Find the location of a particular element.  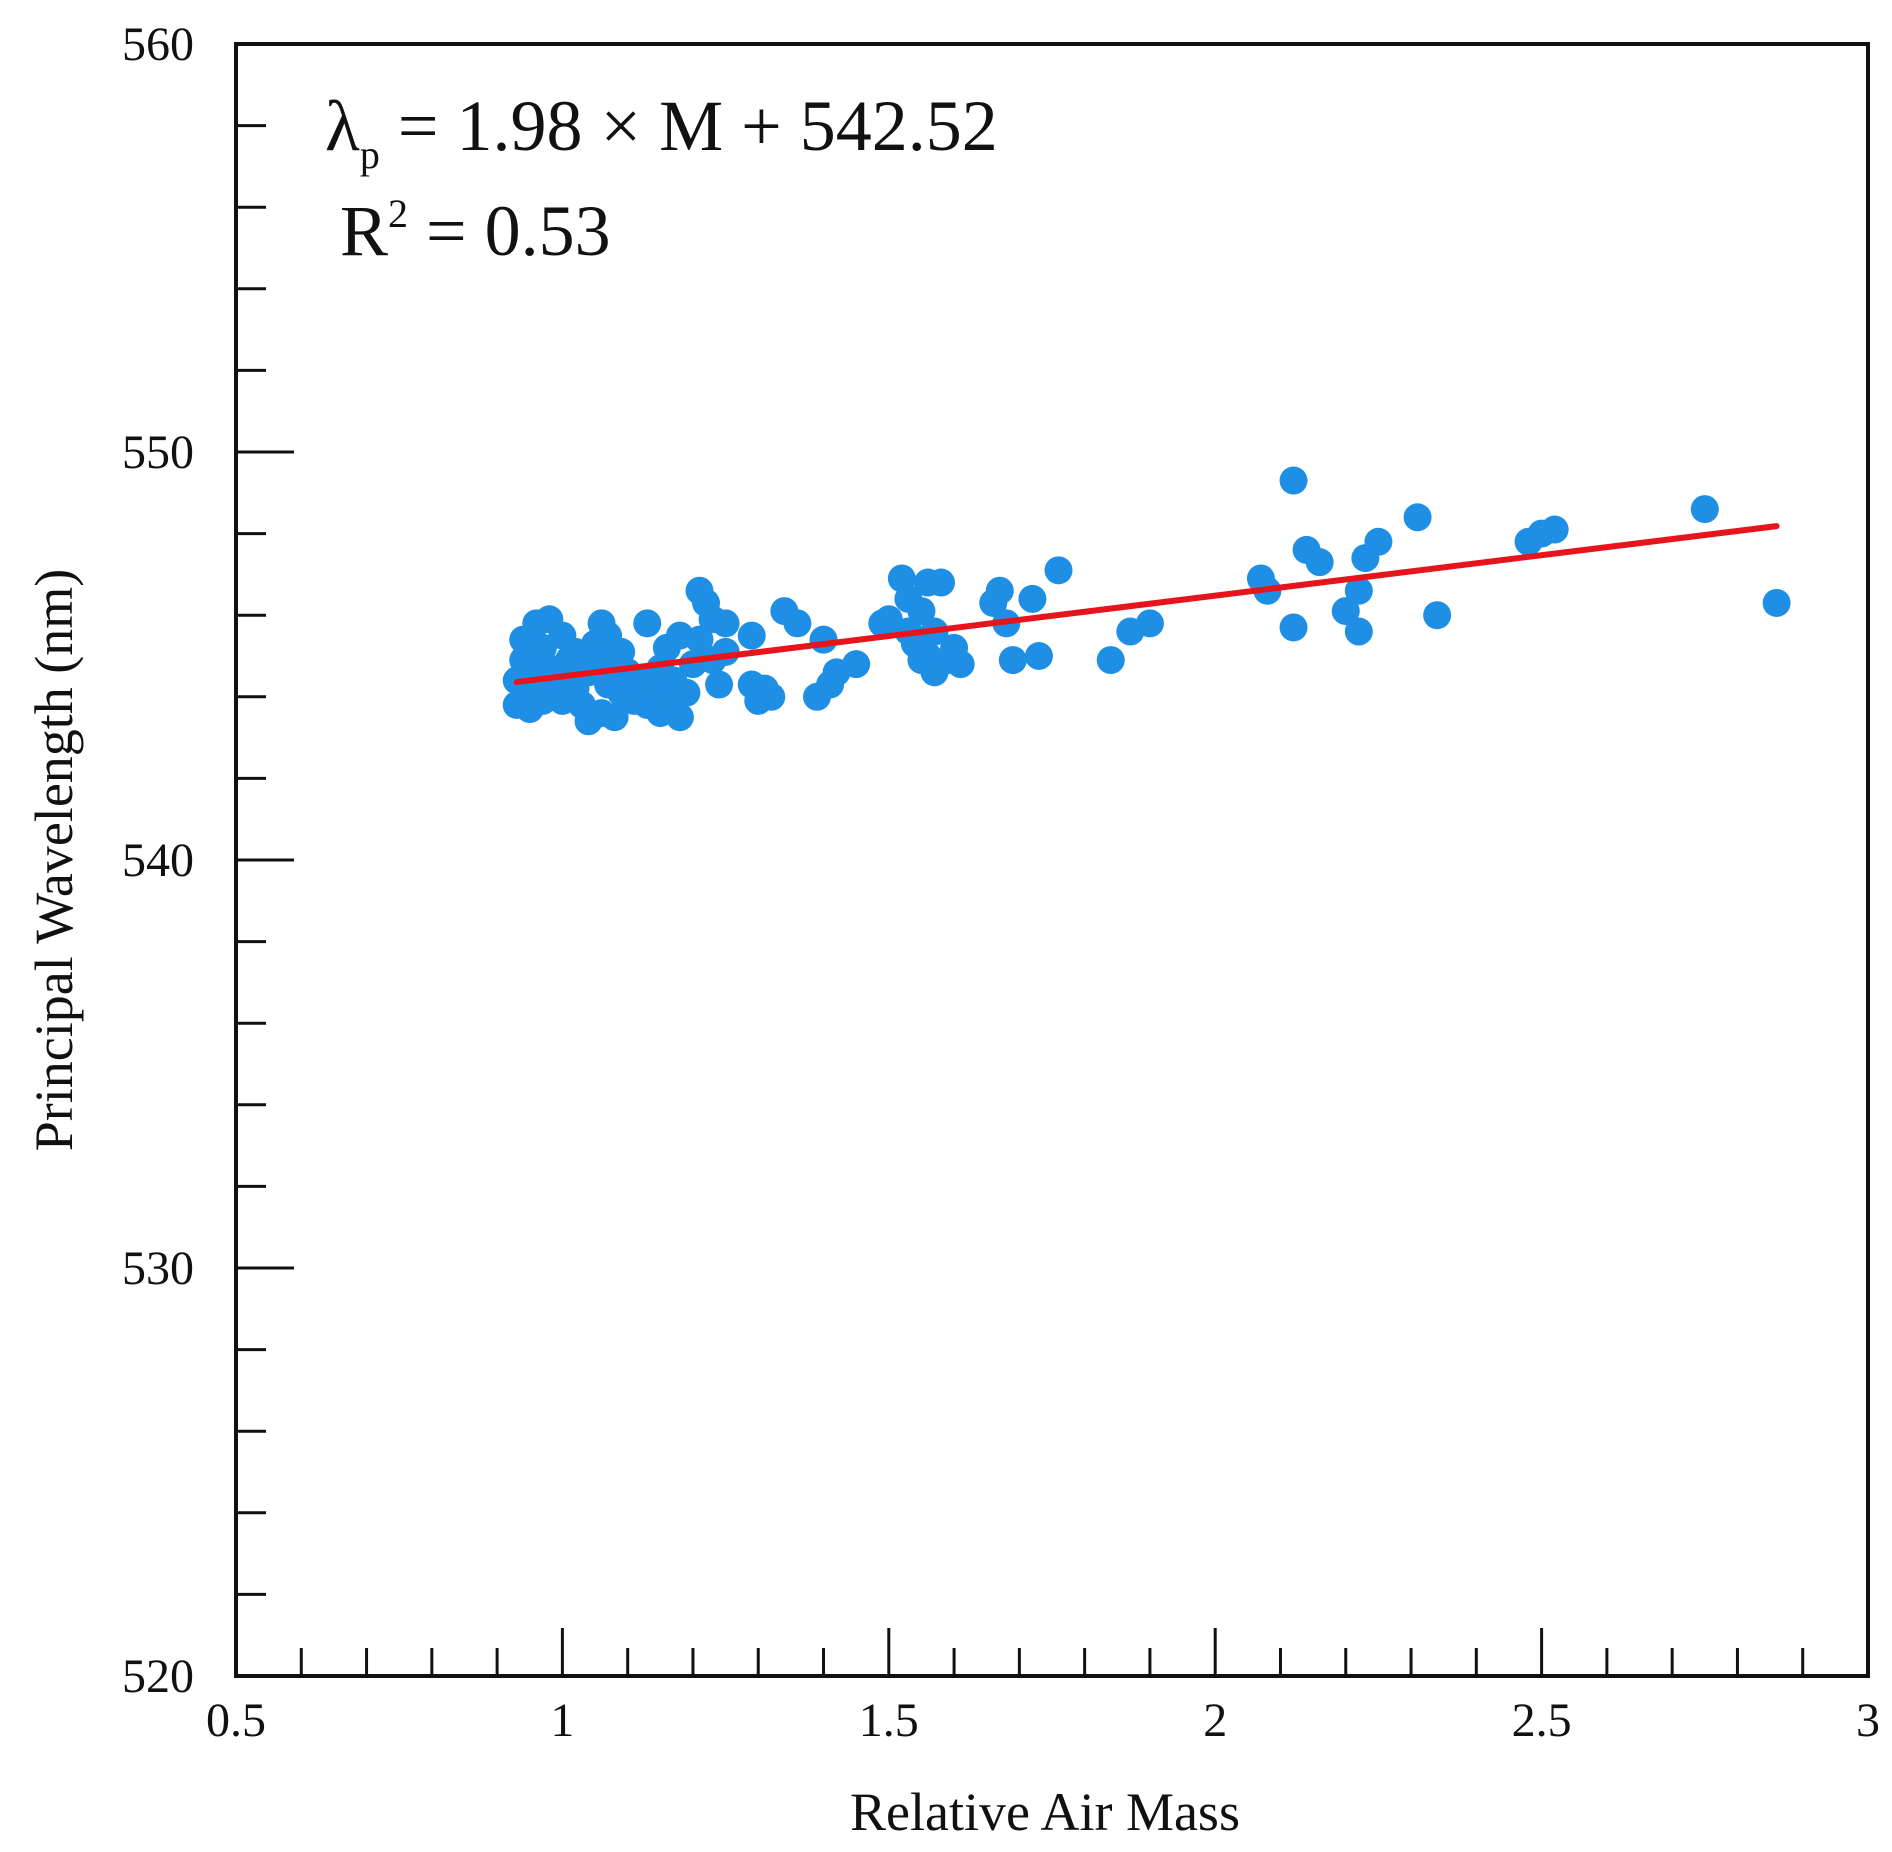

y-tick-label: 560 is located at coordinates (158, 44).